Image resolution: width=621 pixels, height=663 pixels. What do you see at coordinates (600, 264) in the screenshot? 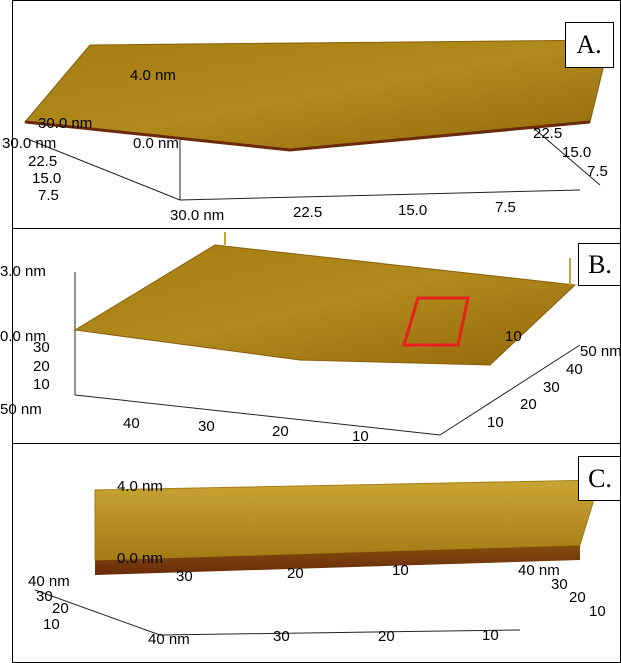
I see `panel-label: B.` at bounding box center [600, 264].